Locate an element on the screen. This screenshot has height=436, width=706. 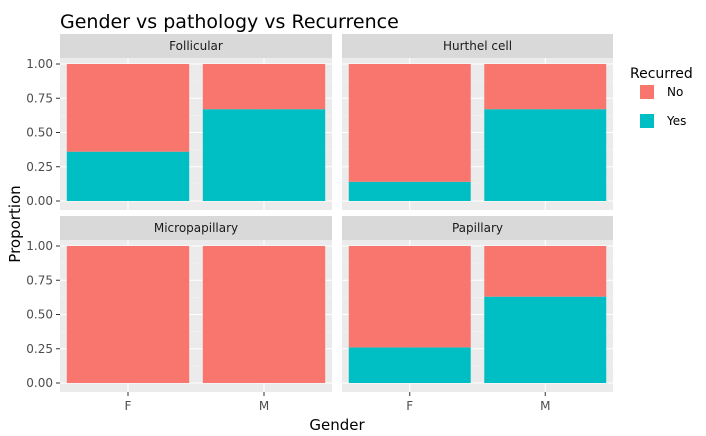
facet-strip-label: Follicular is located at coordinates (196, 46).